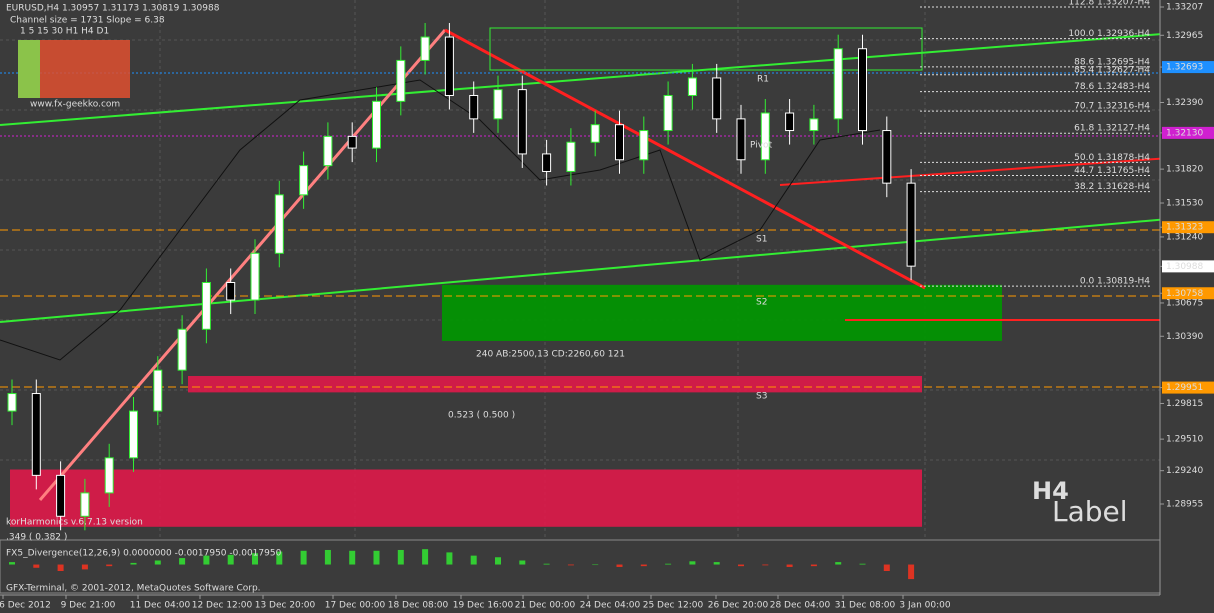 This screenshot has width=1214, height=613. I want to click on panel, so click(29, 69).